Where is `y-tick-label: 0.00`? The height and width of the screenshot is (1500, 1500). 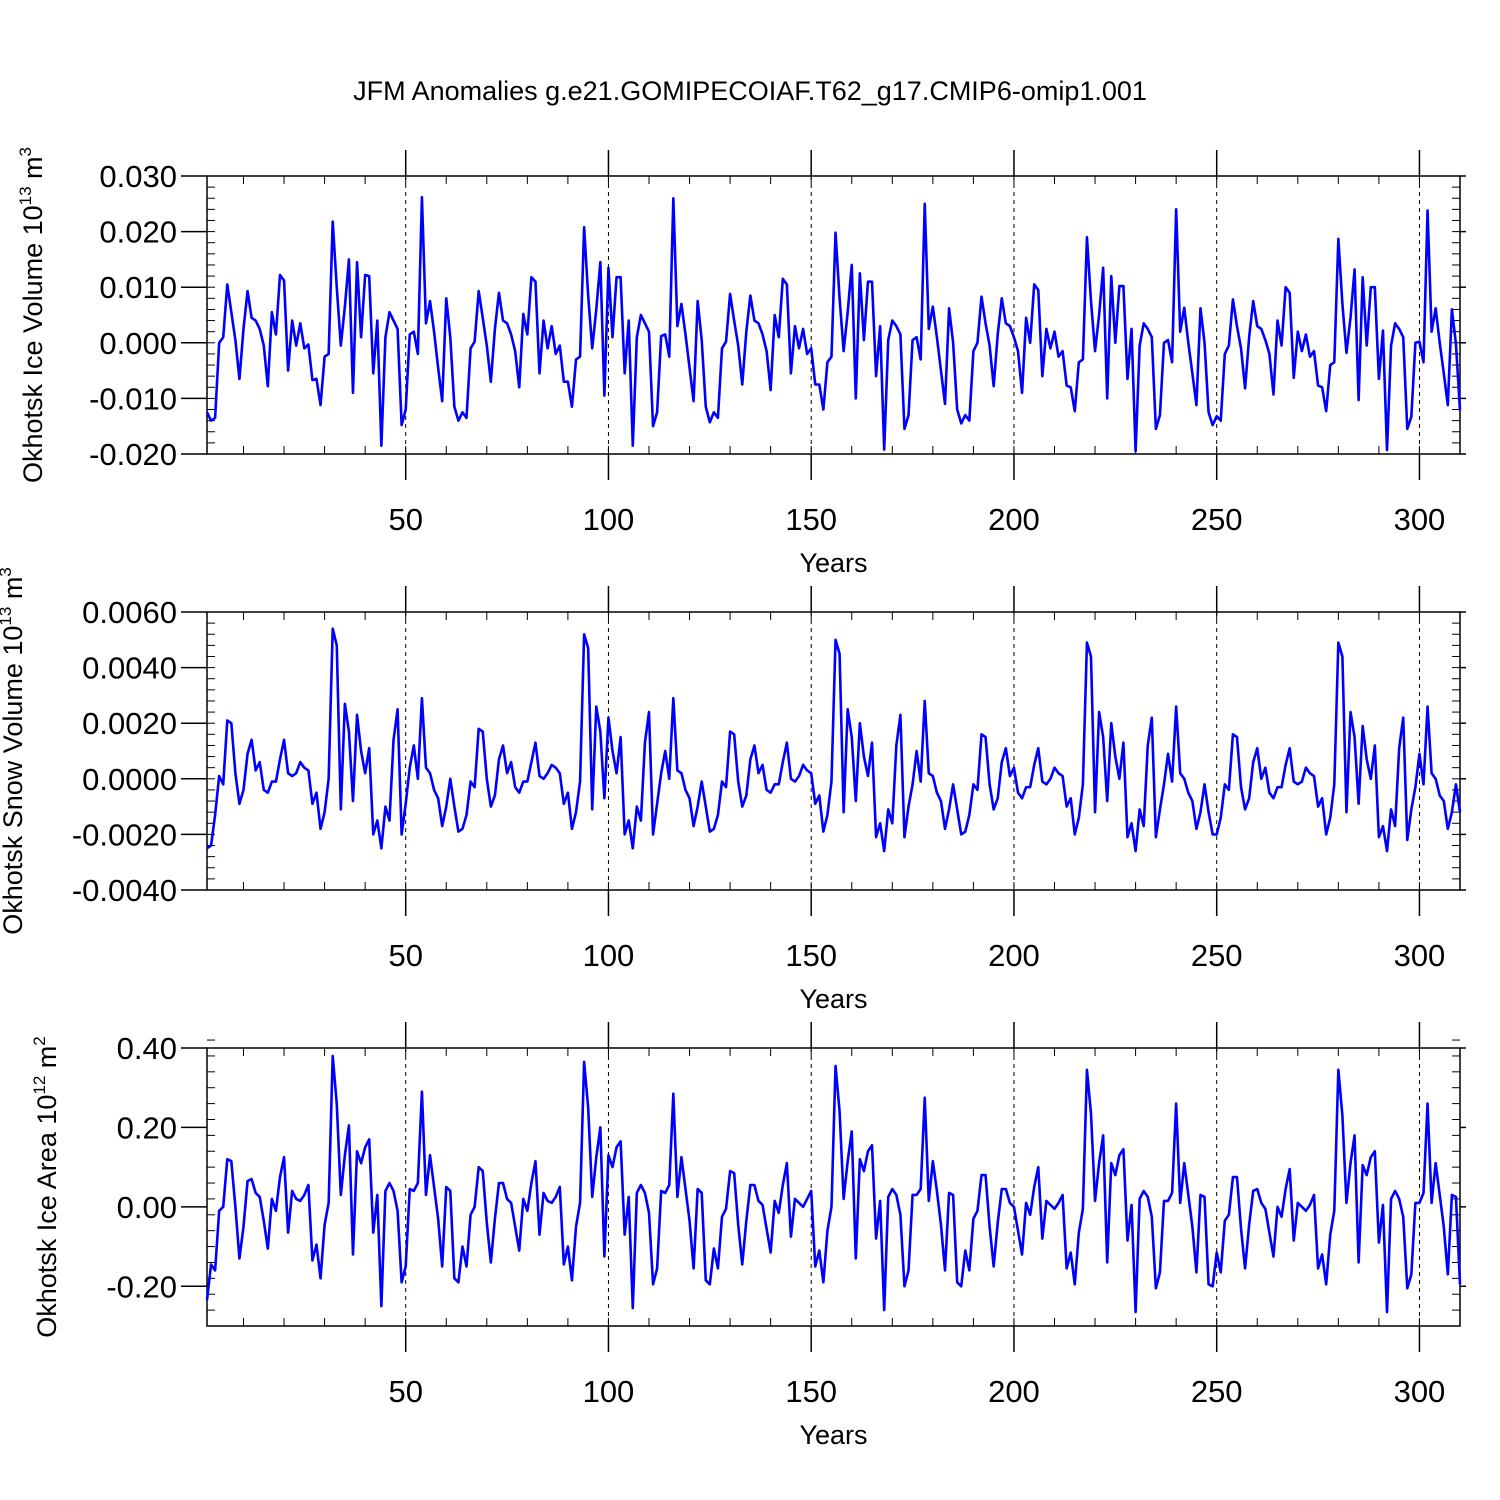 y-tick-label: 0.00 is located at coordinates (147, 1207).